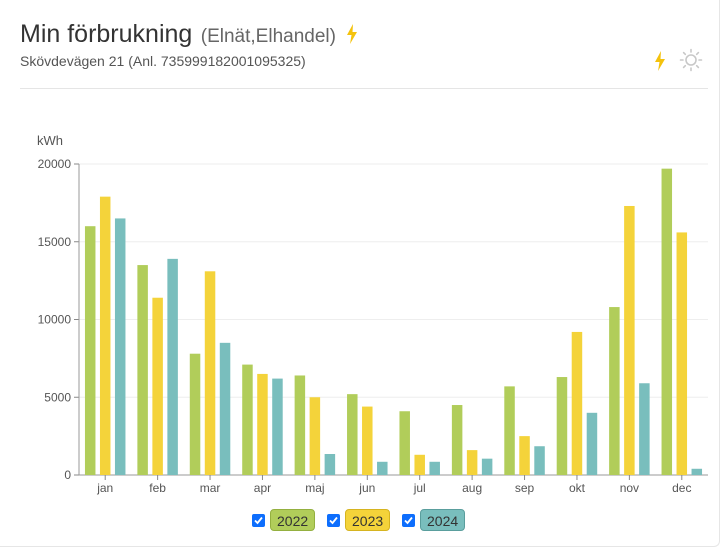  I want to click on checkbox-2022, so click(258, 520).